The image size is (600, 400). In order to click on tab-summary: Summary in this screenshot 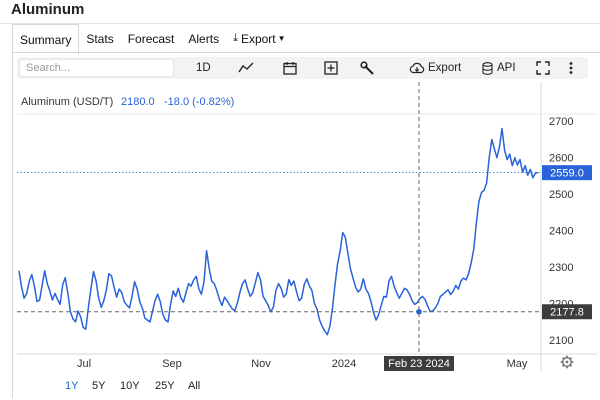, I will do `click(46, 39)`.